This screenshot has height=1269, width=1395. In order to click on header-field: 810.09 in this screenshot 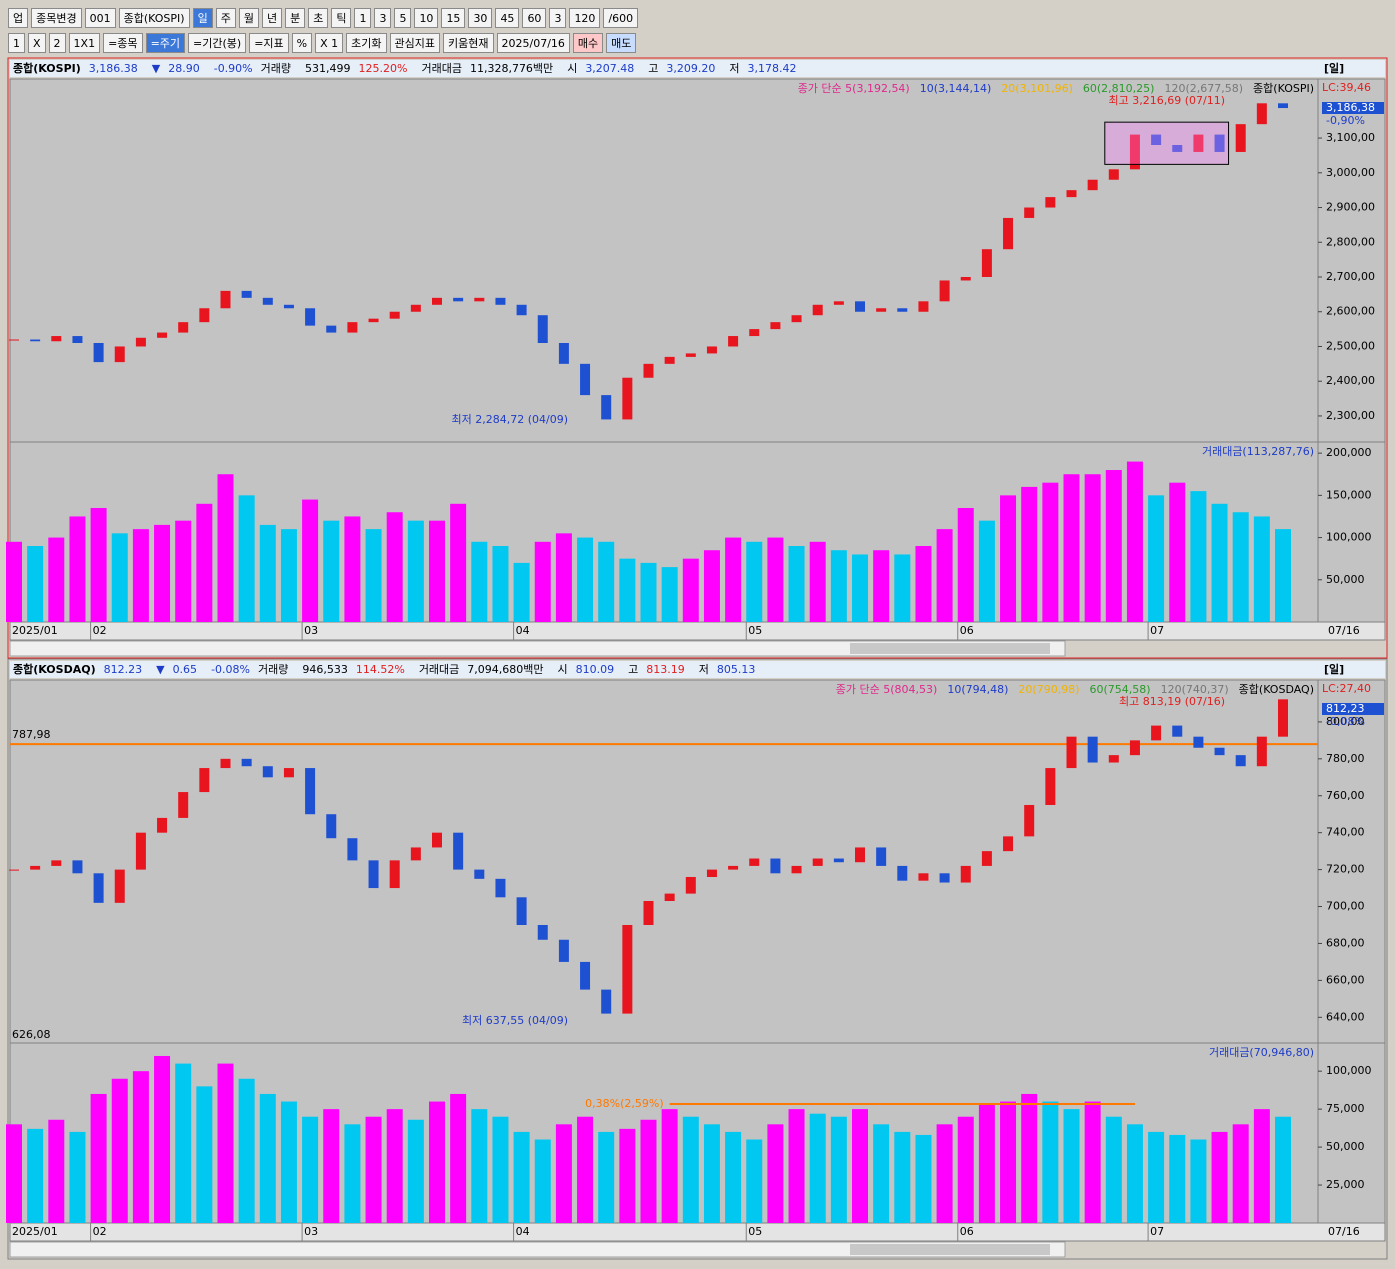, I will do `click(595, 669)`.